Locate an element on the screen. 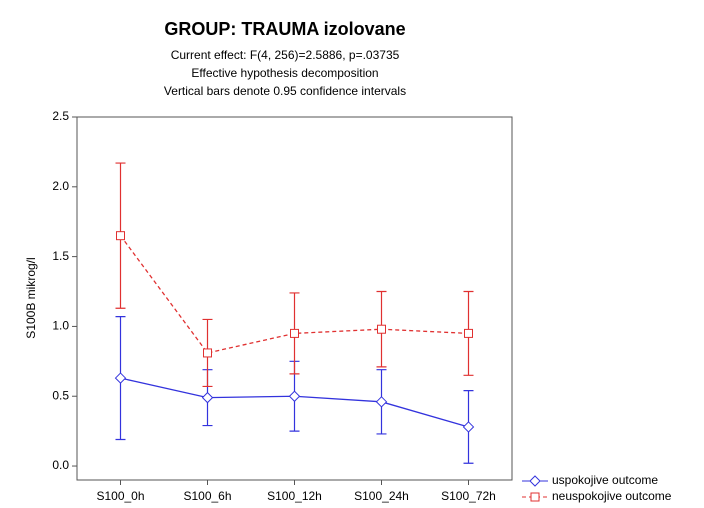  y-axis-label: S100B mikrog/l is located at coordinates (31, 297).